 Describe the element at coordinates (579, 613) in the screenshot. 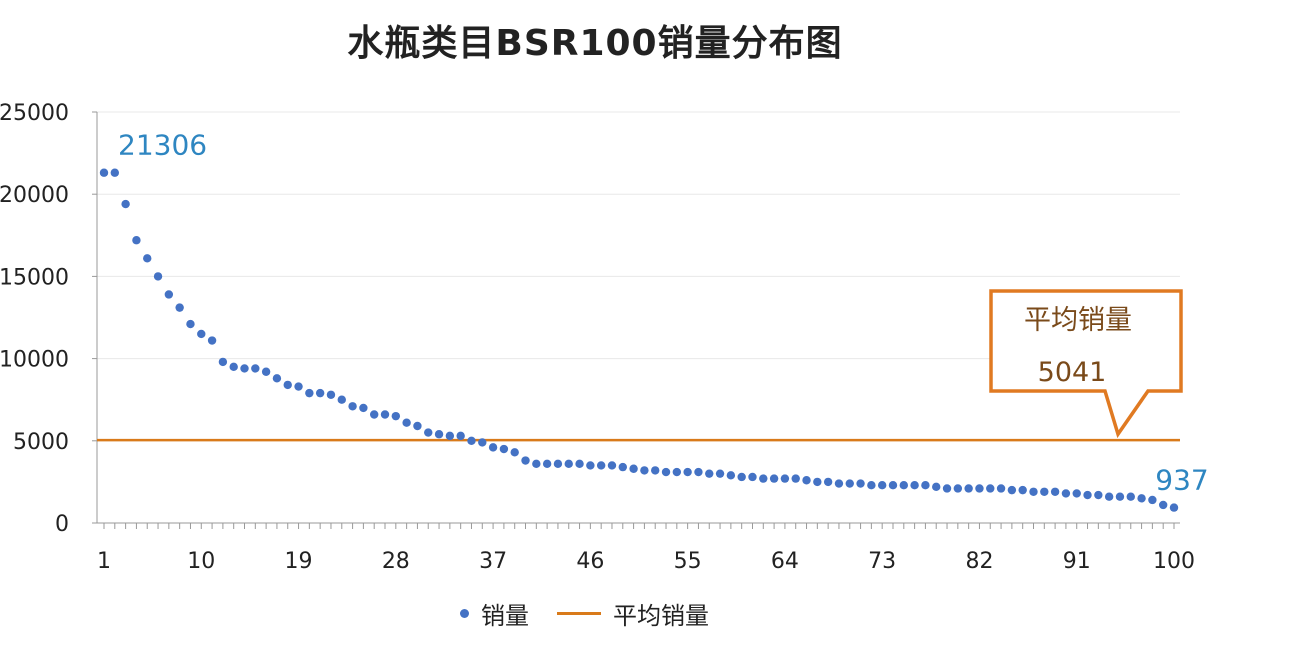

I see `legend-marker-average` at that location.